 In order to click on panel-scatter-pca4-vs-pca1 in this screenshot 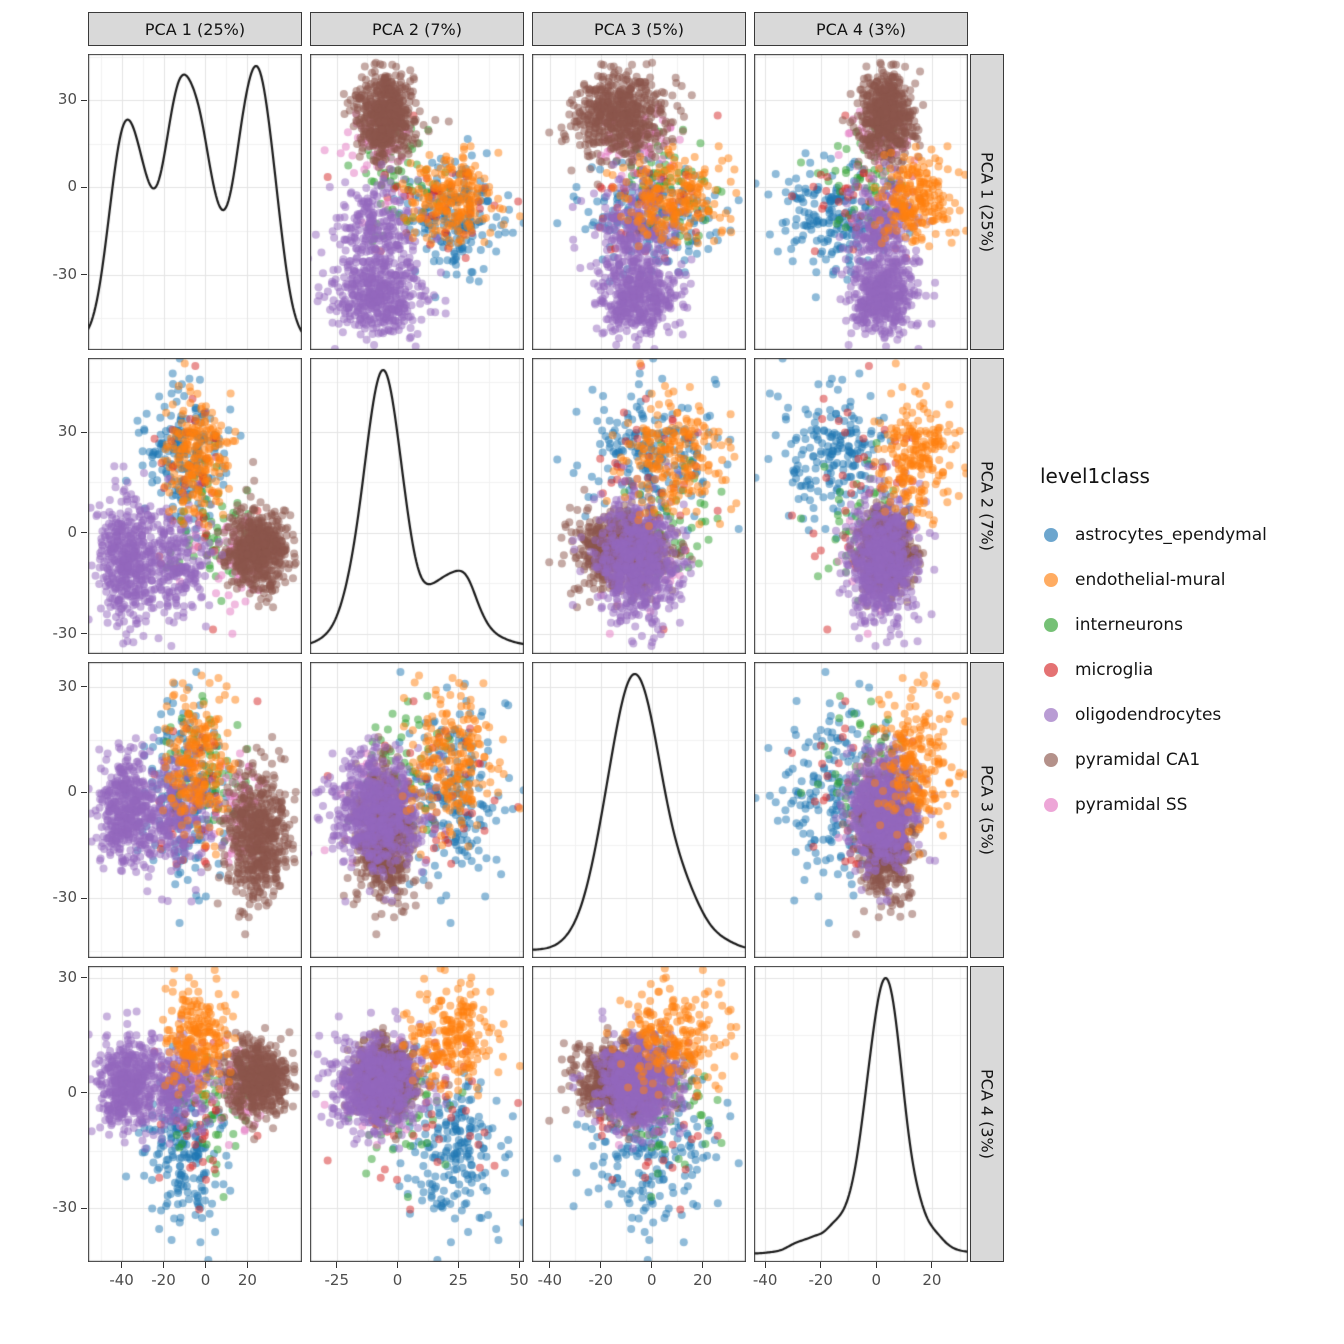, I will do `click(861, 202)`.